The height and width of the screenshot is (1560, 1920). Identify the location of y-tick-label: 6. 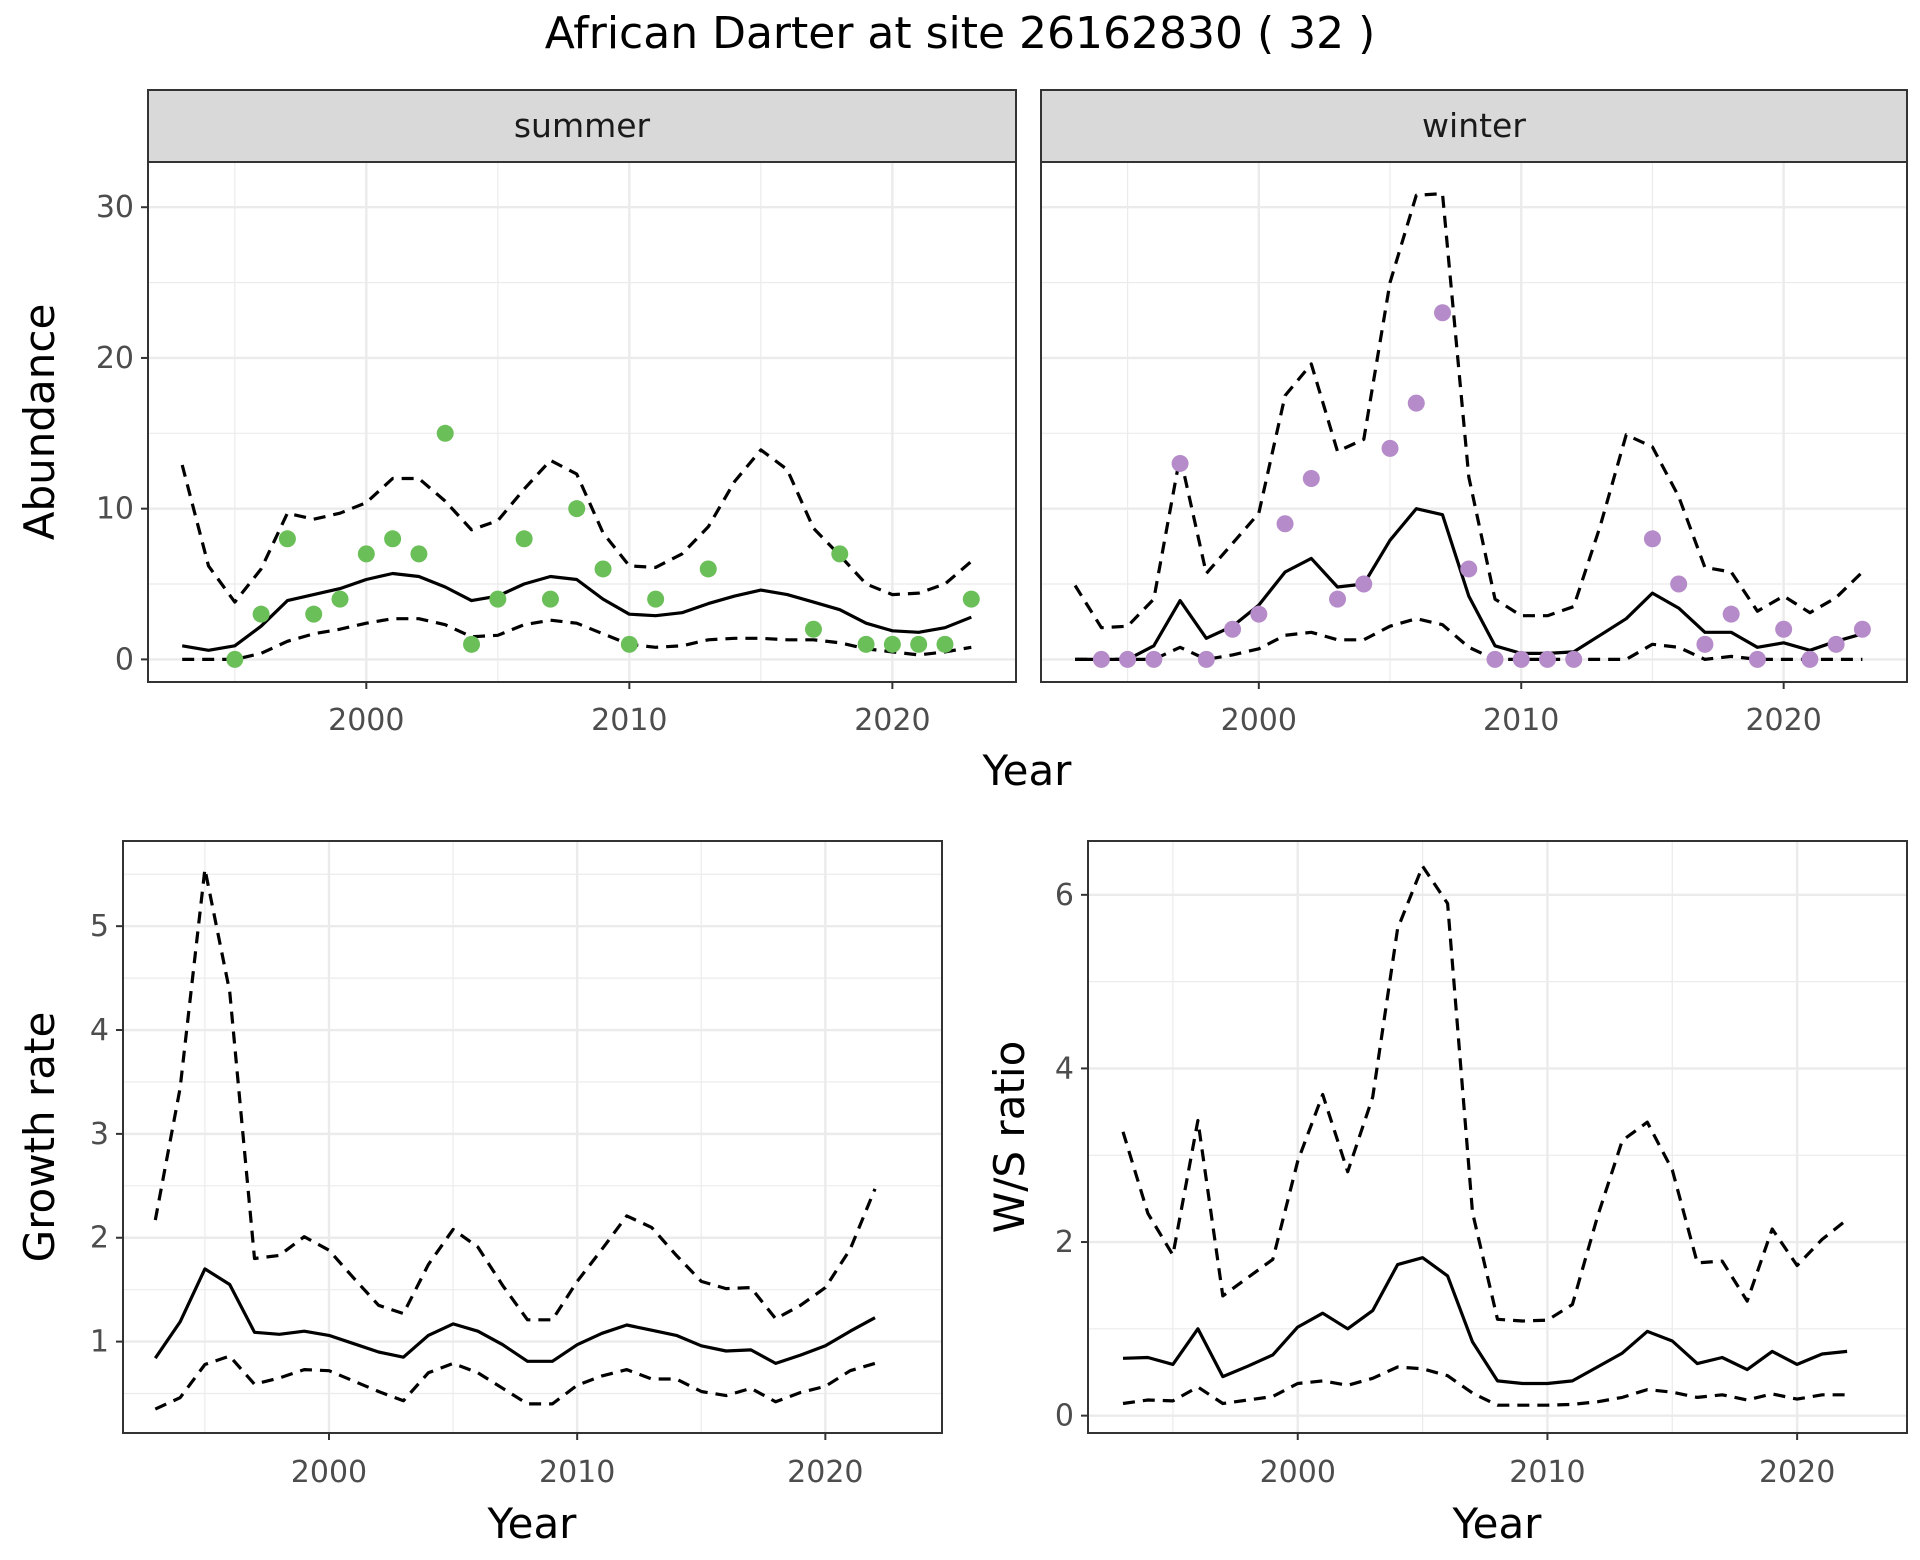
(1064, 895).